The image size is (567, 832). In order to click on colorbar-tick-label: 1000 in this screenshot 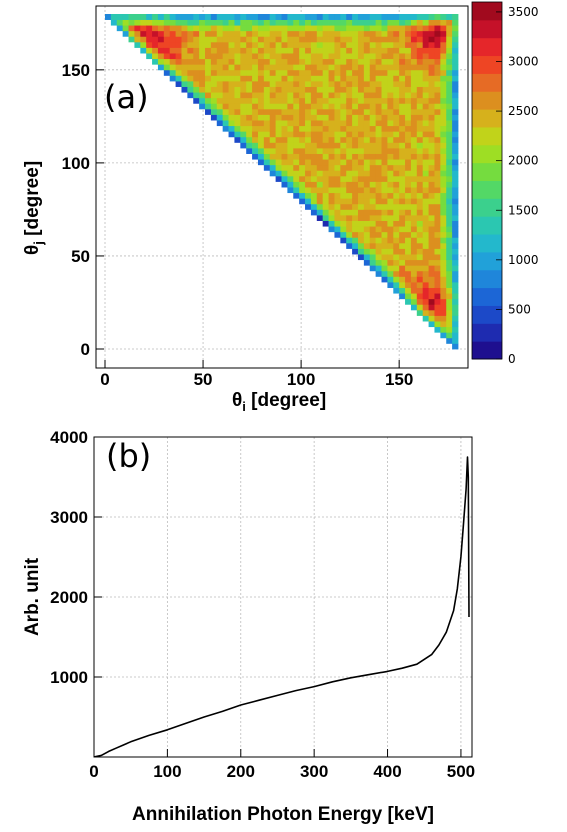, I will do `click(523, 260)`.